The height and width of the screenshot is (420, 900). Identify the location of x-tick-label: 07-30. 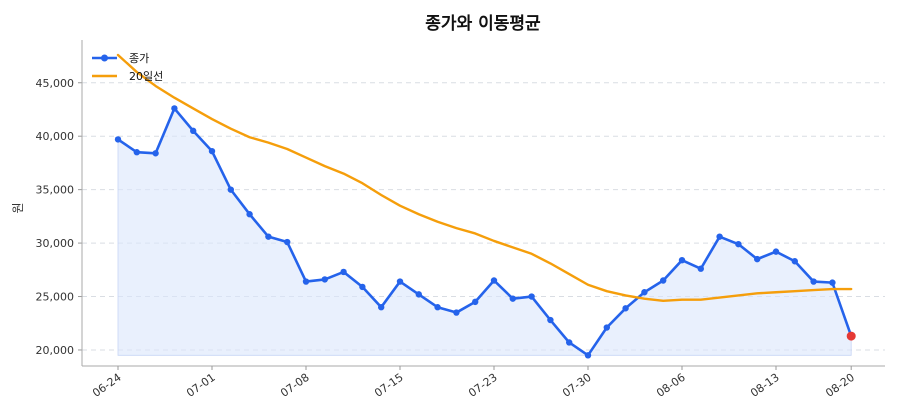
(577, 385).